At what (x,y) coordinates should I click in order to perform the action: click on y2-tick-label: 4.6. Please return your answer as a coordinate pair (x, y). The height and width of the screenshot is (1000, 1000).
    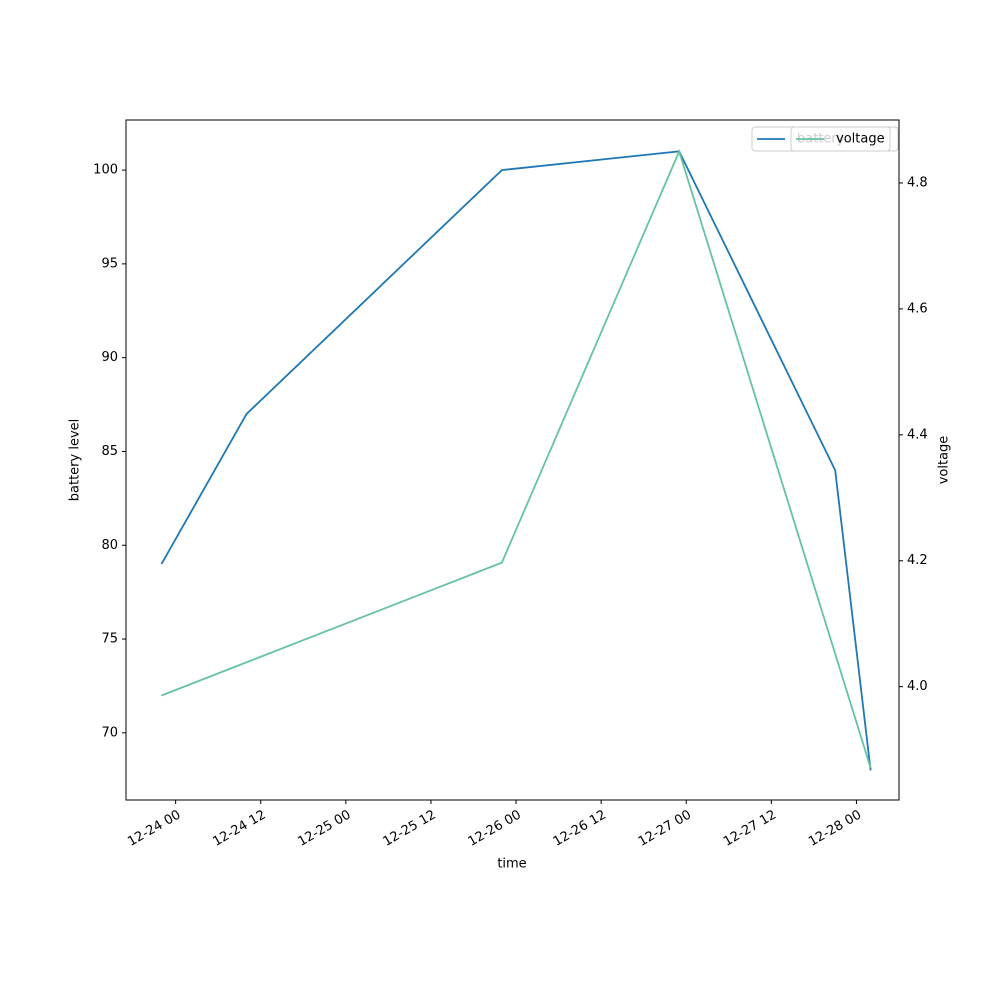
    Looking at the image, I should click on (917, 308).